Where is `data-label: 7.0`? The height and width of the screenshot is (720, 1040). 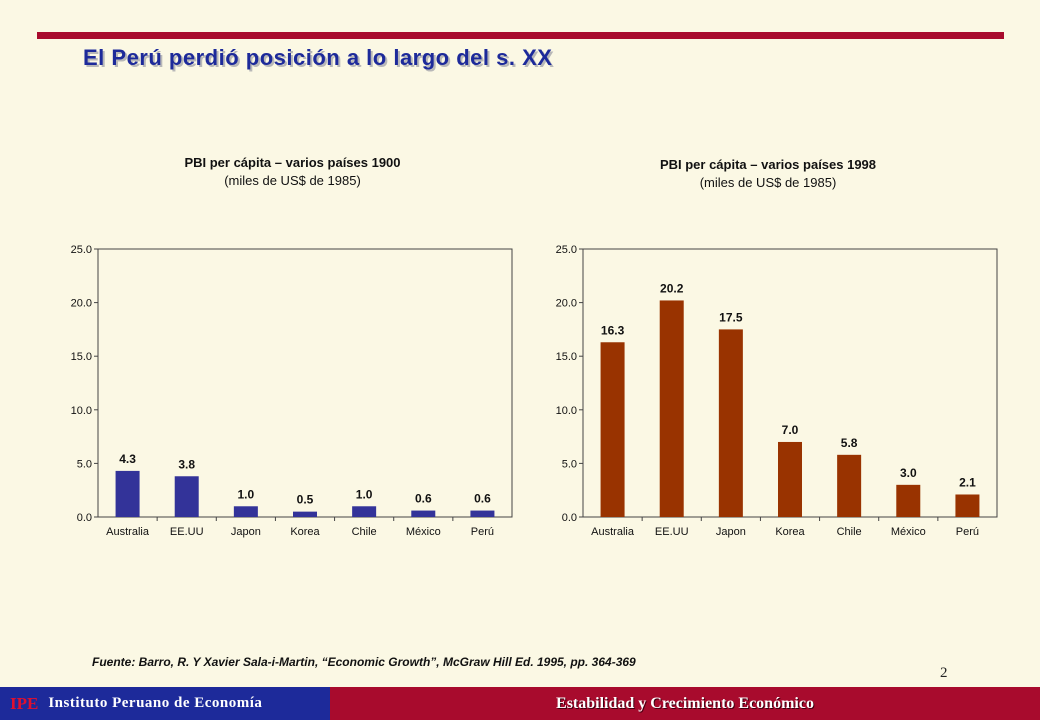
data-label: 7.0 is located at coordinates (790, 430).